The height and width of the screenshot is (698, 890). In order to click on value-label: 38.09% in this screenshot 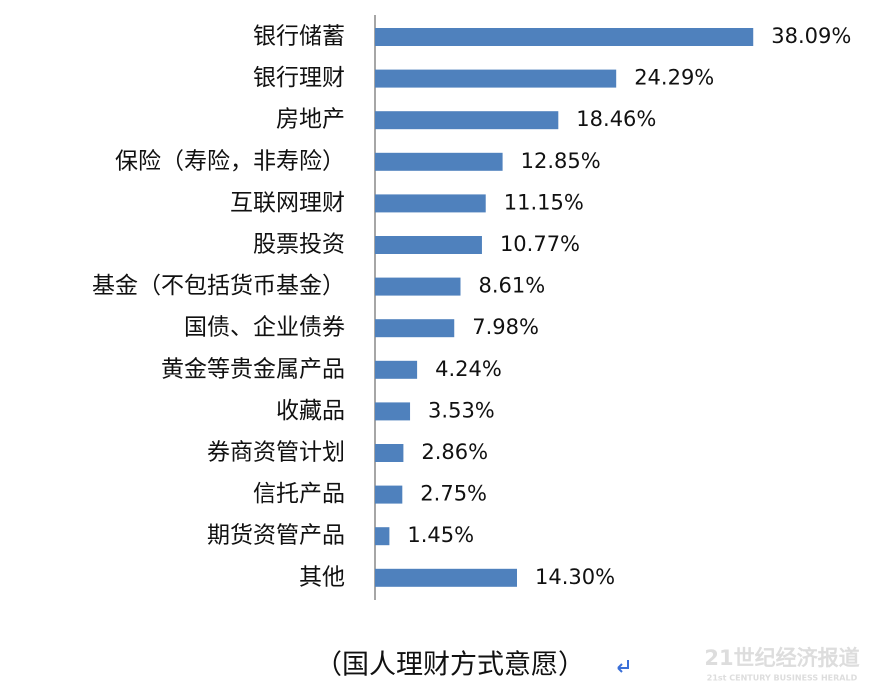, I will do `click(811, 36)`.